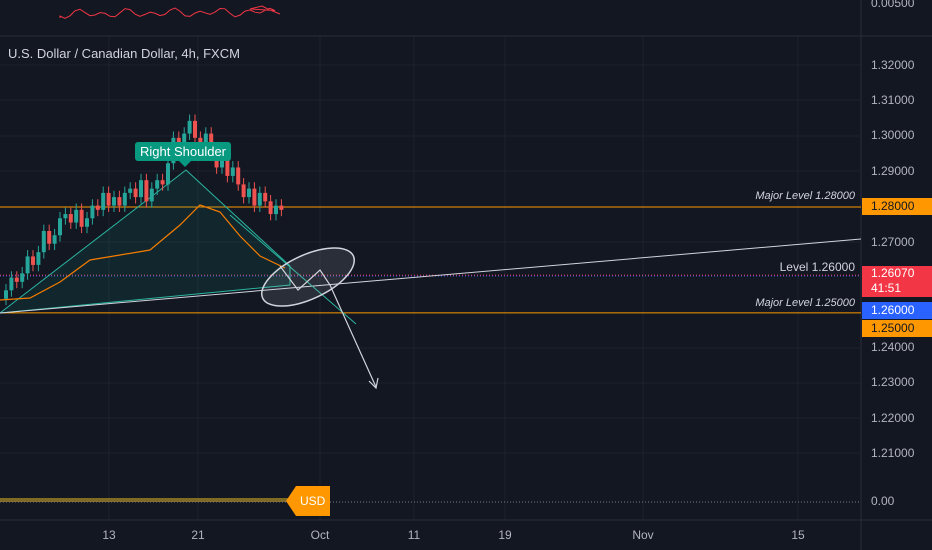 This screenshot has width=932, height=550. Describe the element at coordinates (805, 303) in the screenshot. I see `major-level-low-label: Major Level 1.25000` at that location.